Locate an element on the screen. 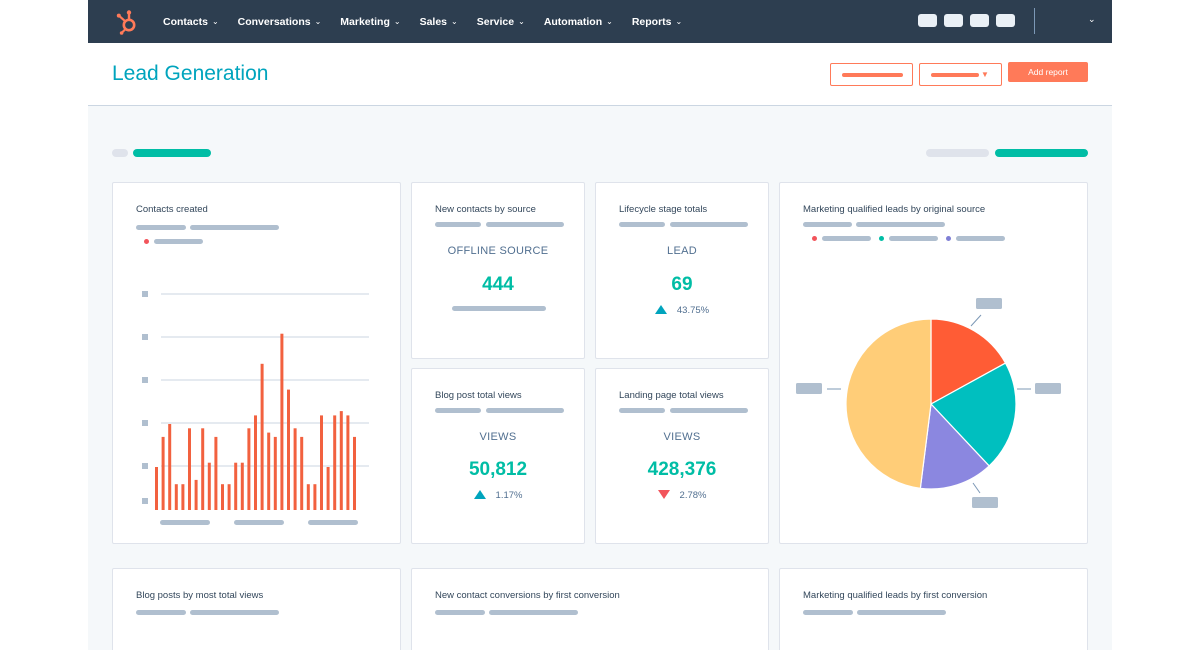 The image size is (1200, 650). trend-up-icon is located at coordinates (660, 309).